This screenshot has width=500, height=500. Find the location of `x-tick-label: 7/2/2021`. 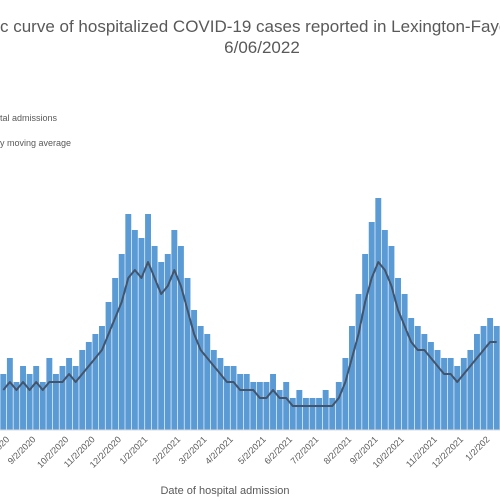

x-tick-label: 7/2/2021 is located at coordinates (305, 450).